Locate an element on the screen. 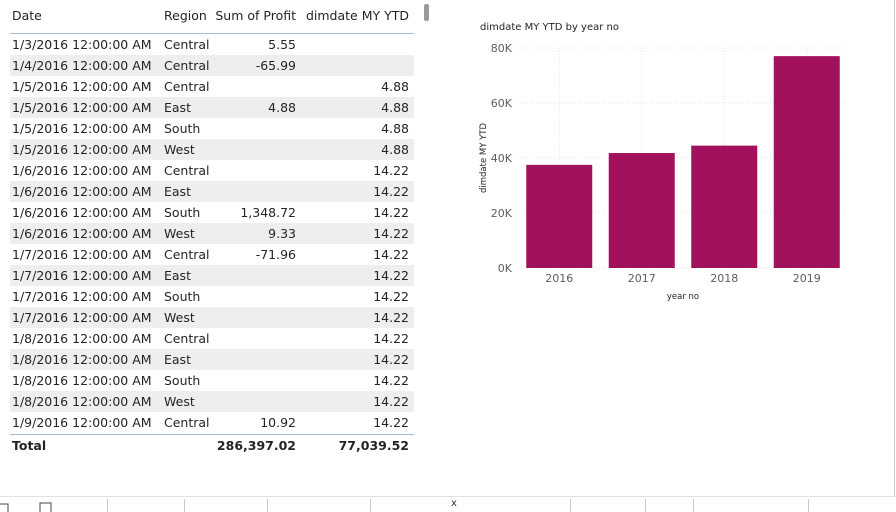 The image size is (896, 512). table-row: 1/6/2016 12:00:00 AM West 9.33 14.22 is located at coordinates (212, 233).